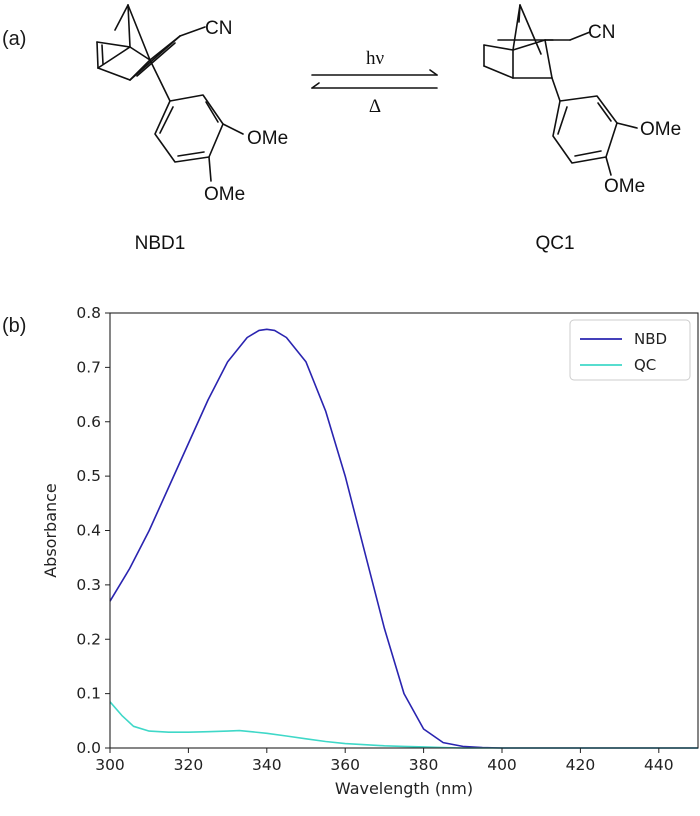  What do you see at coordinates (502, 765) in the screenshot?
I see `x-tick-label: 400` at bounding box center [502, 765].